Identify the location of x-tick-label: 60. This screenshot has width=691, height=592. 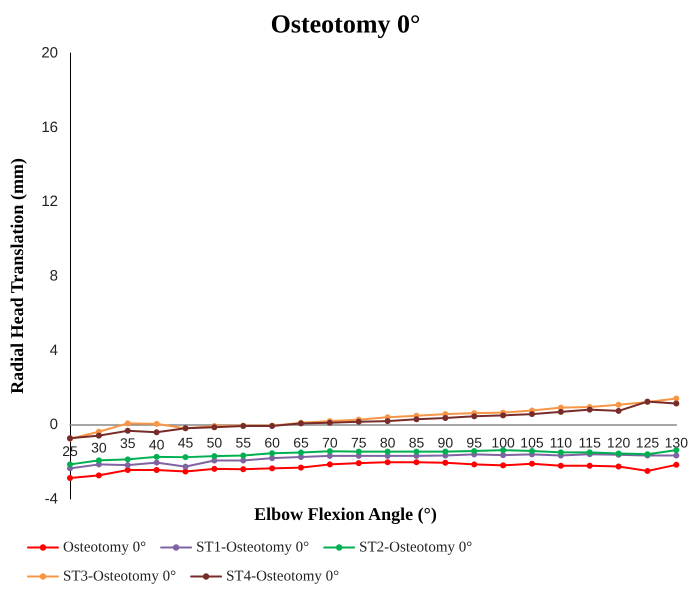
(272, 442).